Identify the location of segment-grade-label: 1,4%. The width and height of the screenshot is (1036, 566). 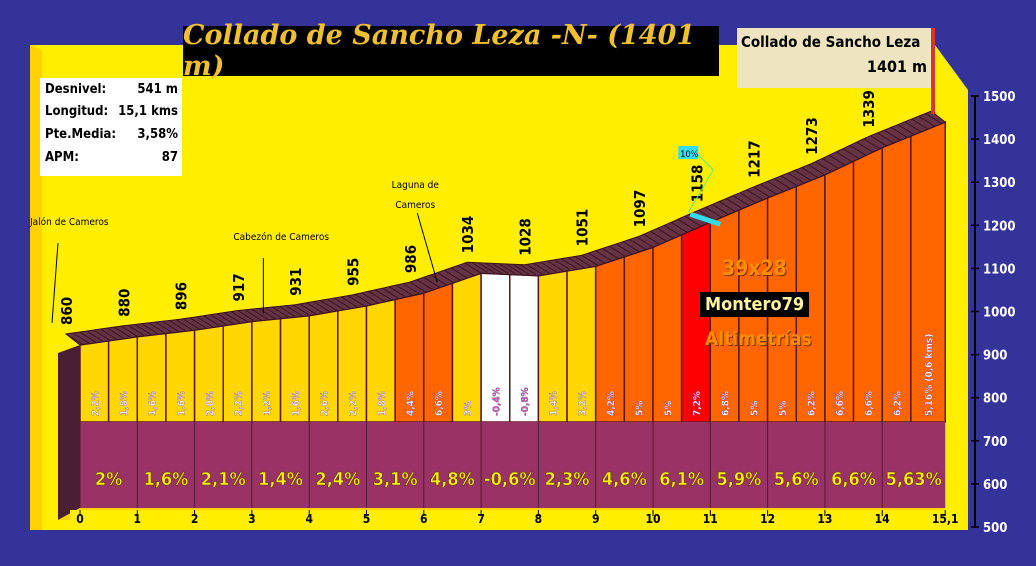
(554, 403).